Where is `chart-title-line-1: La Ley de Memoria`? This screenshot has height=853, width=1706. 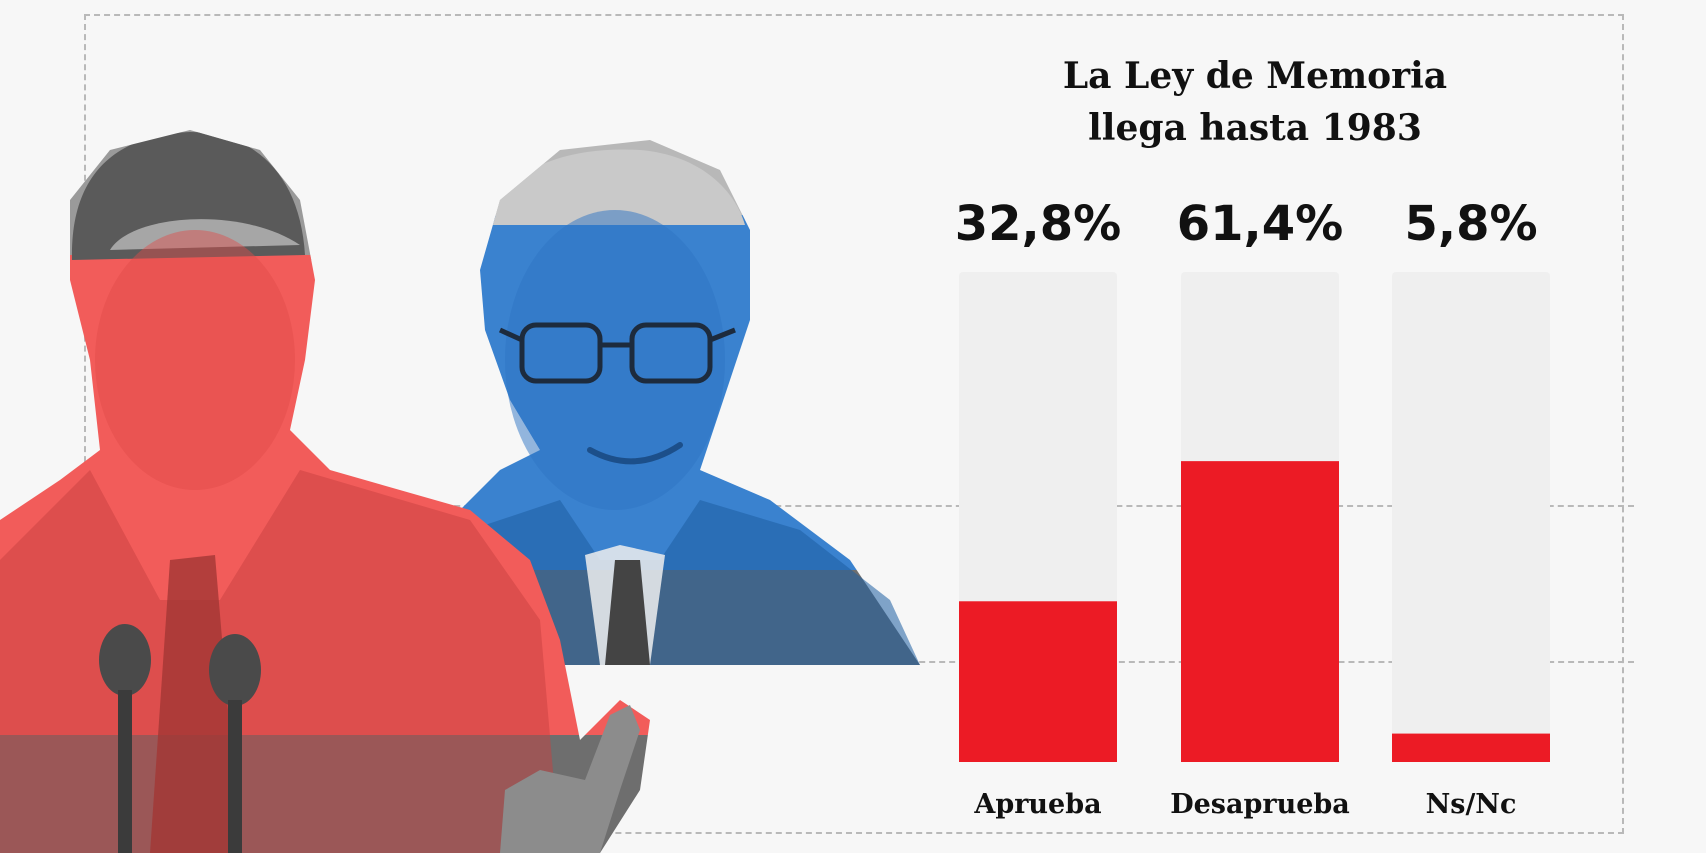 chart-title-line-1: La Ley de Memoria is located at coordinates (1255, 76).